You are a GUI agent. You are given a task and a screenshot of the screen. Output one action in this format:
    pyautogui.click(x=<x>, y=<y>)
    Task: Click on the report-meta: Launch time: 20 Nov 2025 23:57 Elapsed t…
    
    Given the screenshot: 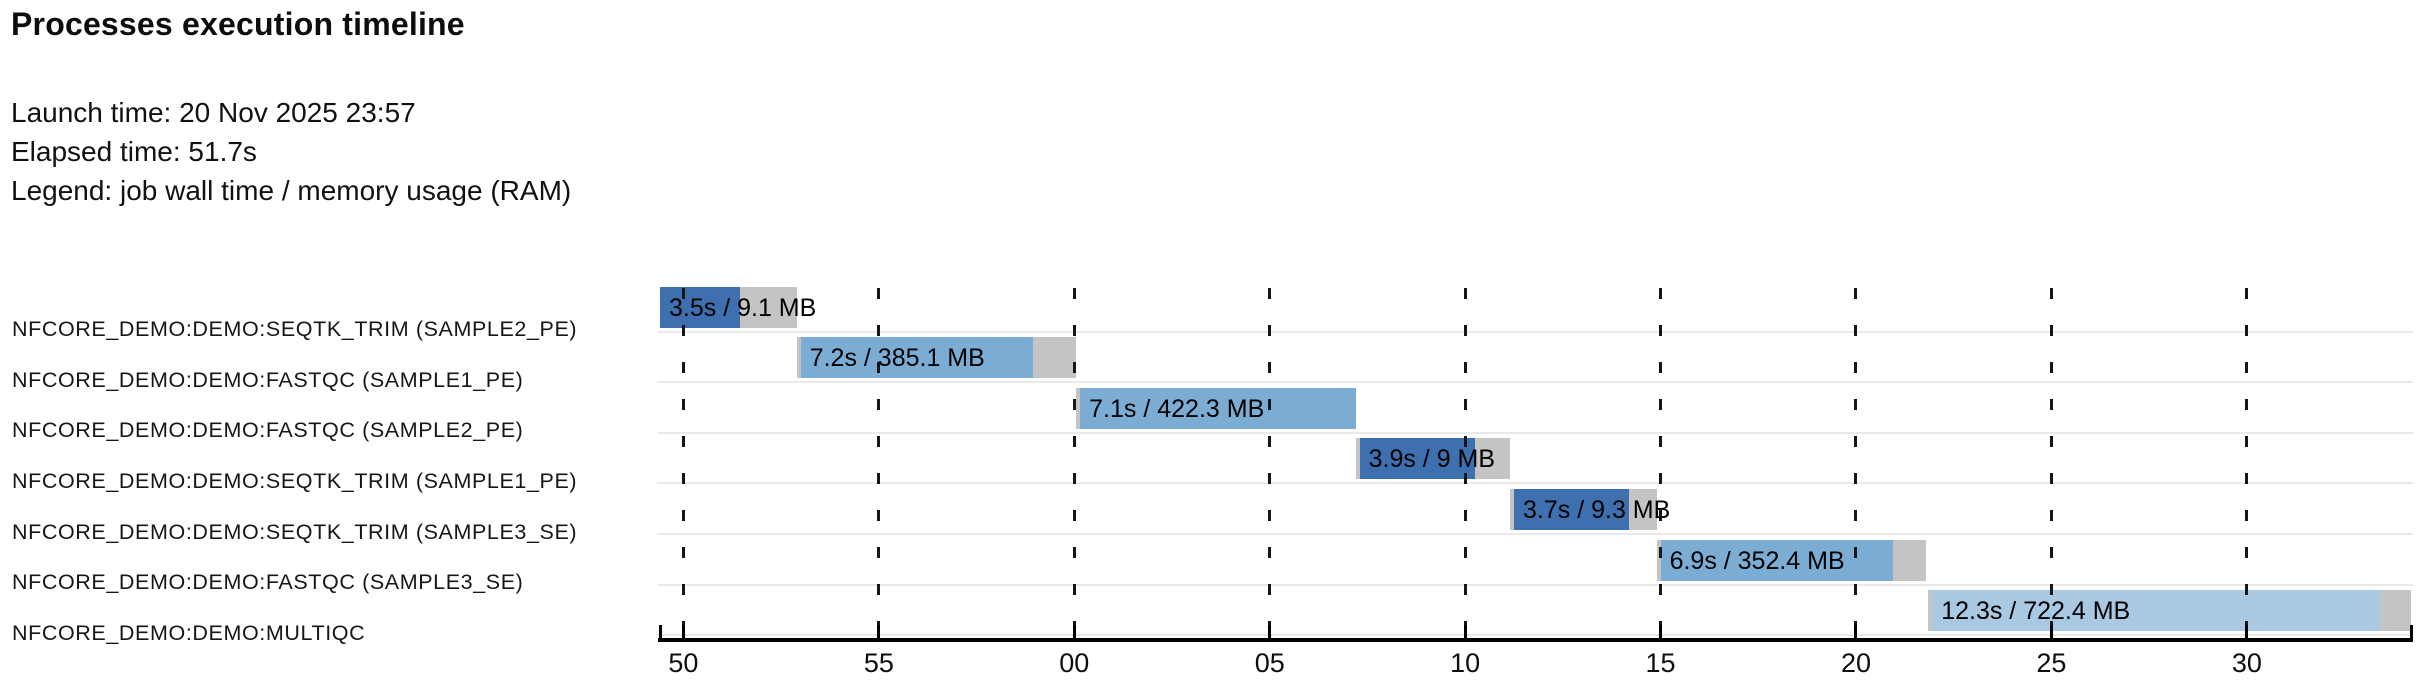 What is the action you would take?
    pyautogui.click(x=291, y=151)
    